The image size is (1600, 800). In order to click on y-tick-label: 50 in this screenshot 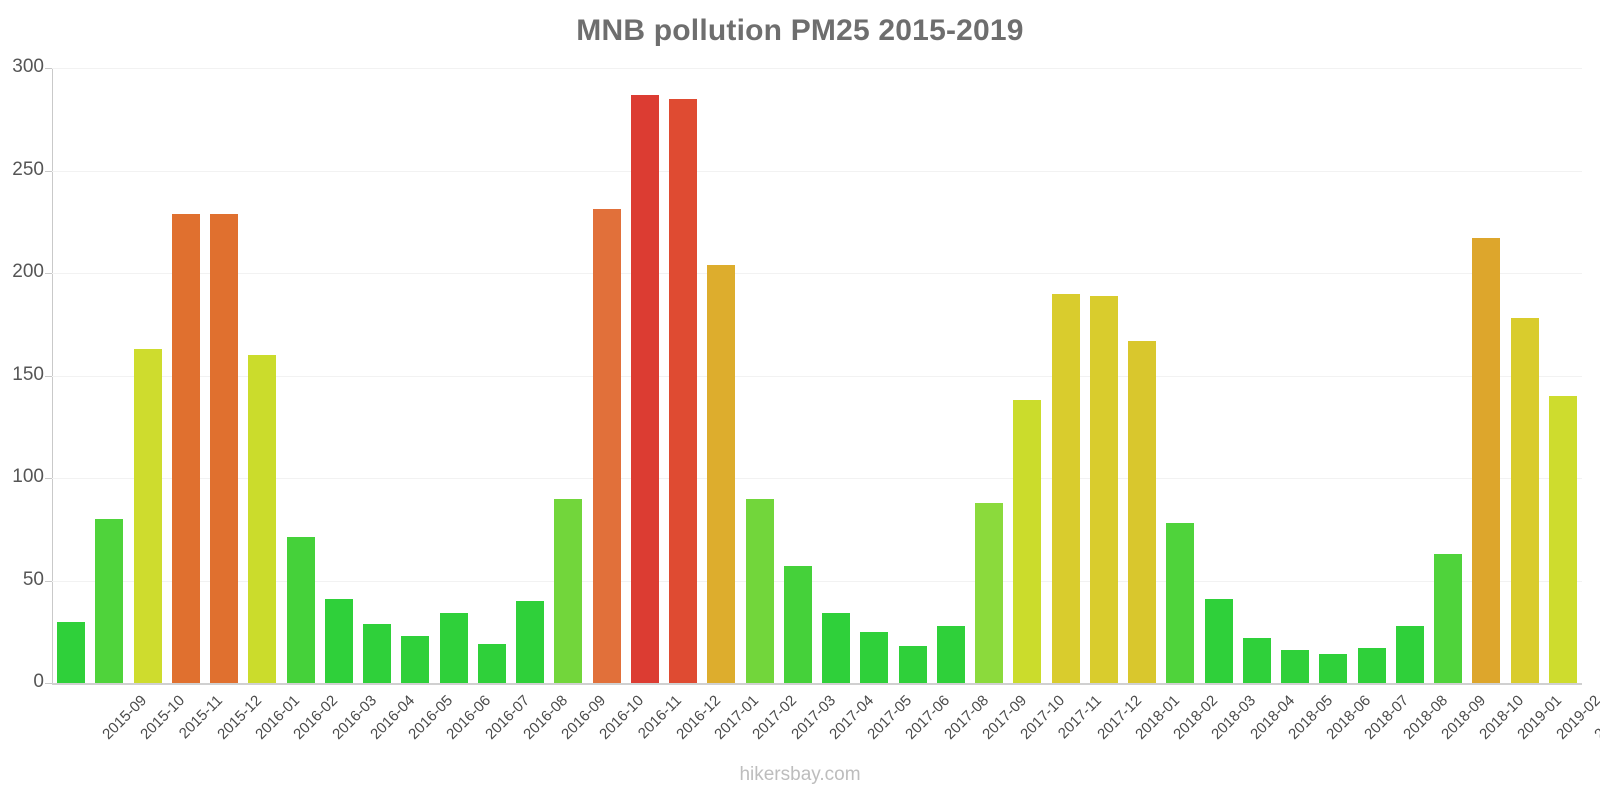, I will do `click(33, 579)`.